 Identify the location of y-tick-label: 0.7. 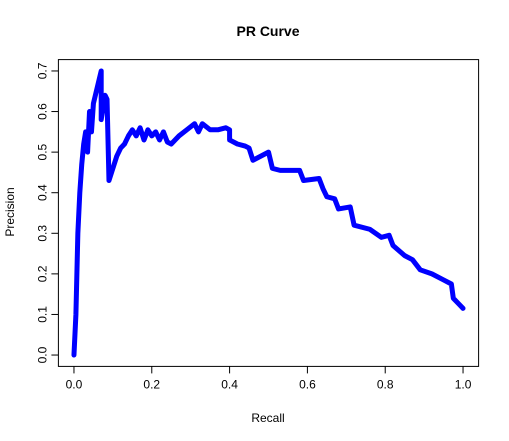
(42, 70).